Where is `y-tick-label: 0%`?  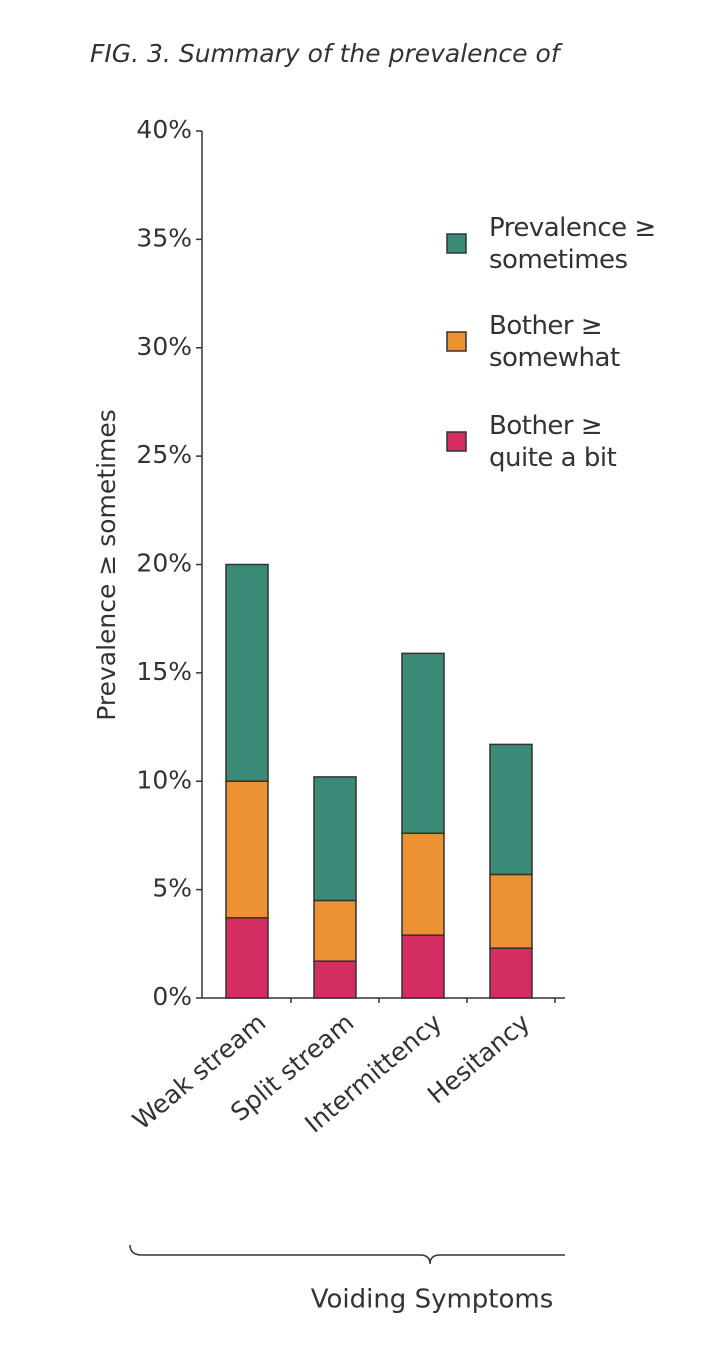 y-tick-label: 0% is located at coordinates (172, 996).